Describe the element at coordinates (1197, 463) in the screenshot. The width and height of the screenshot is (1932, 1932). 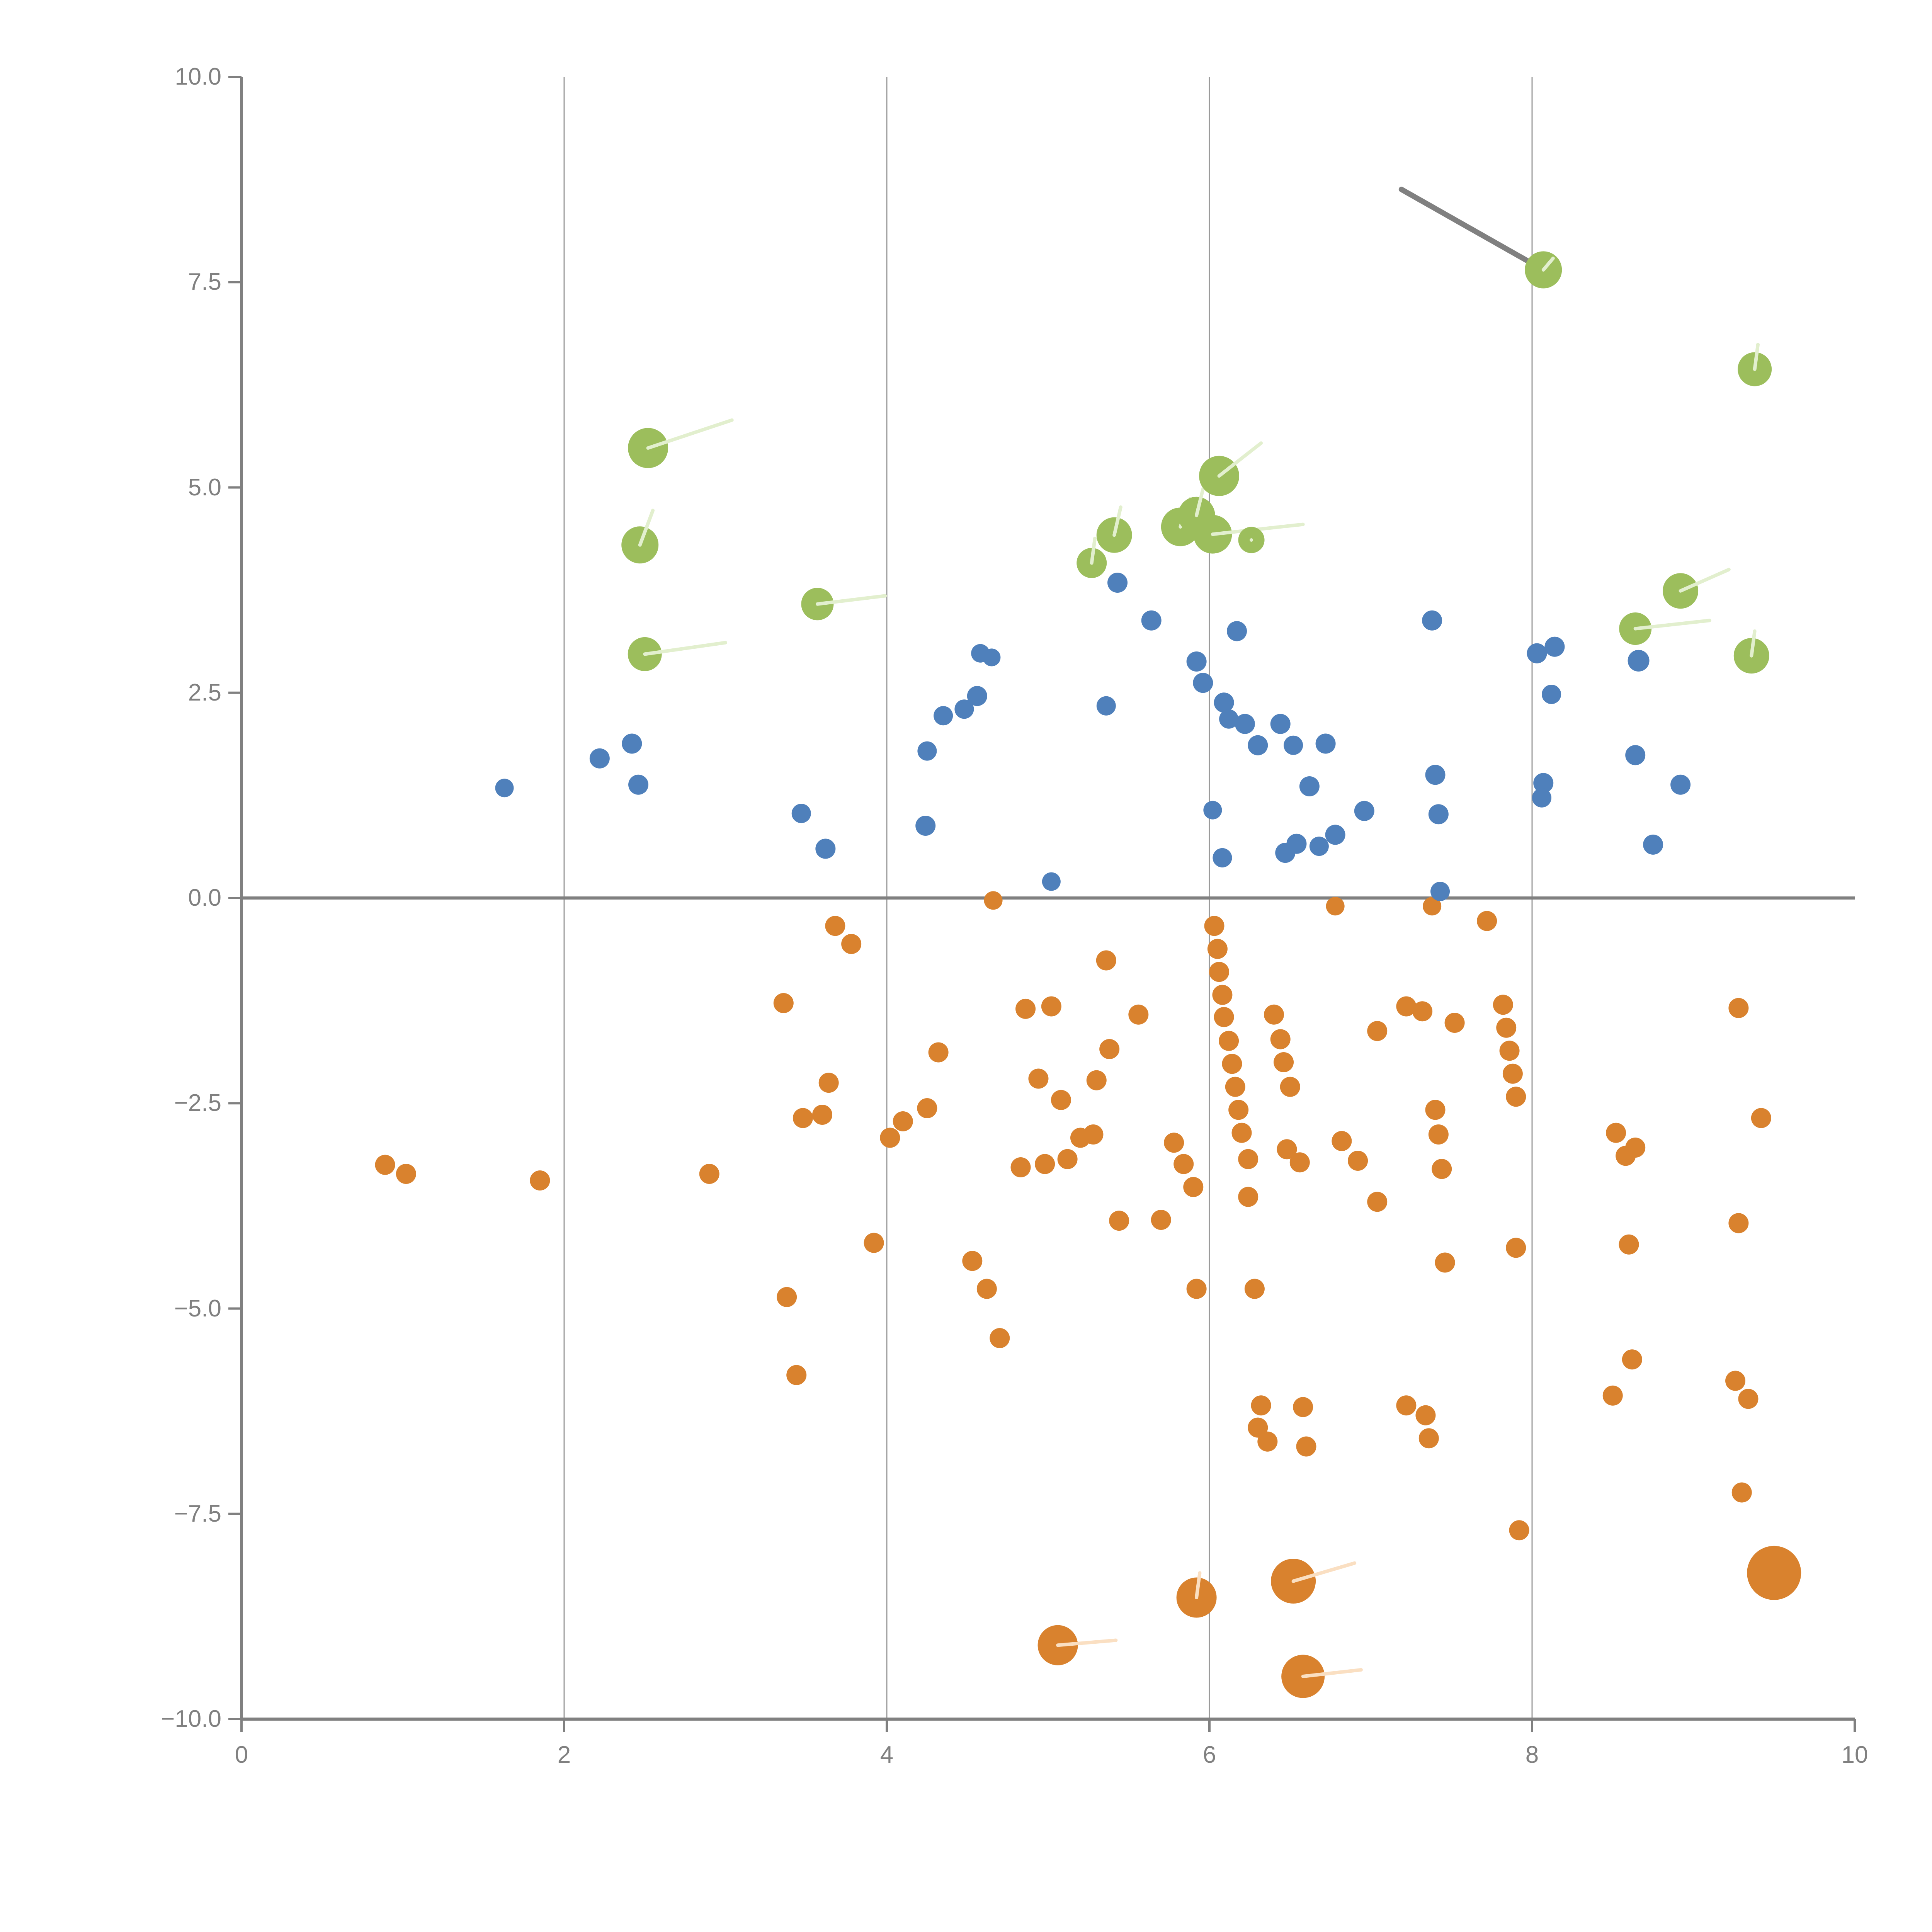
I see `series-green-points` at that location.